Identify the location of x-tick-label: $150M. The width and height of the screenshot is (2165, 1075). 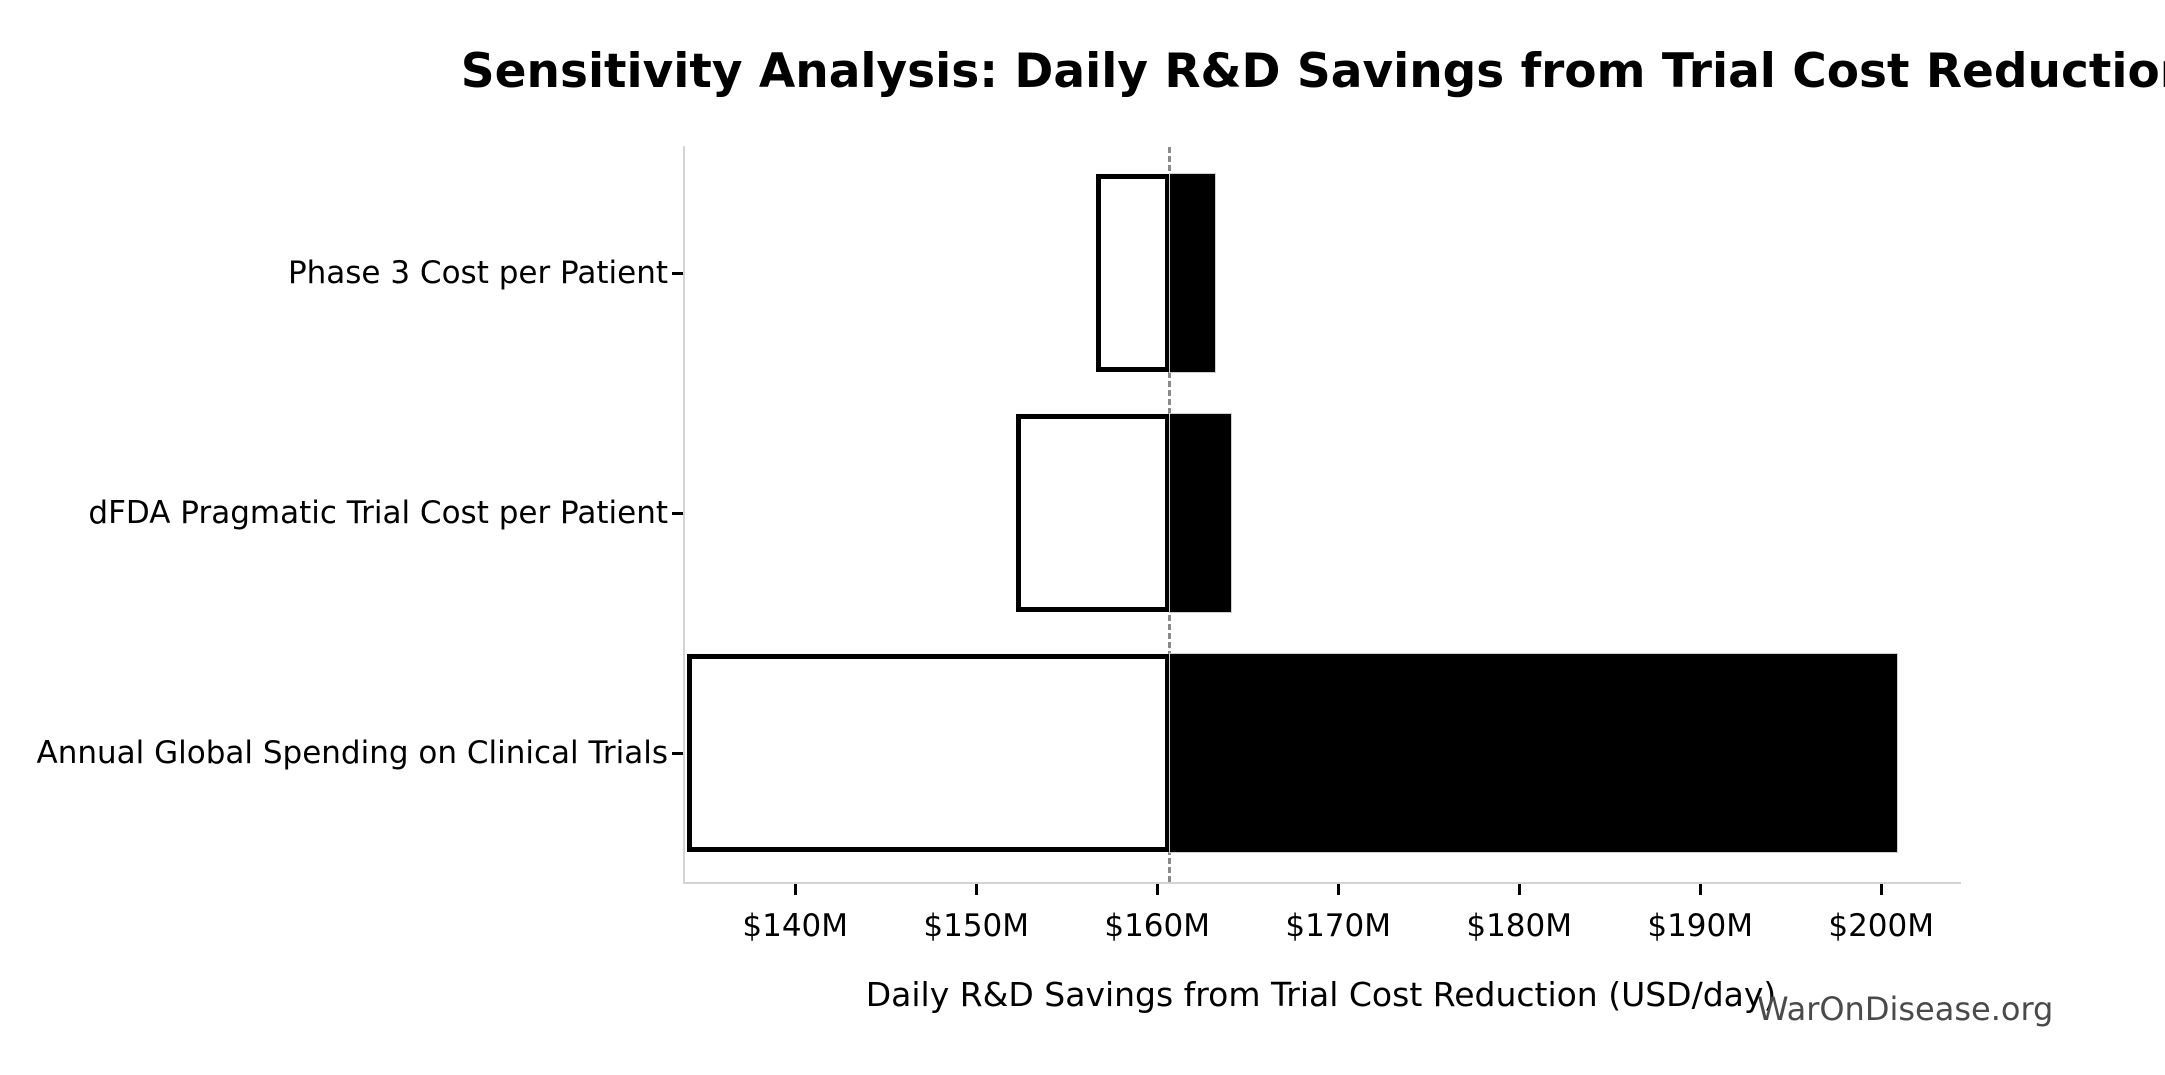
(976, 926).